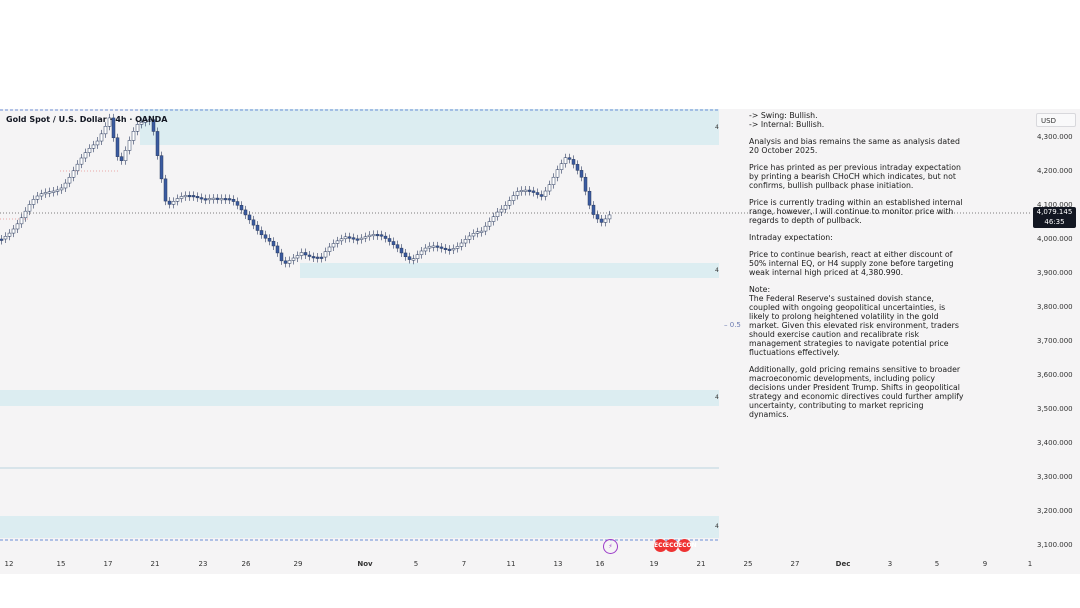 The image size is (1080, 608). I want to click on price-tick: 3,600.000, so click(1055, 375).